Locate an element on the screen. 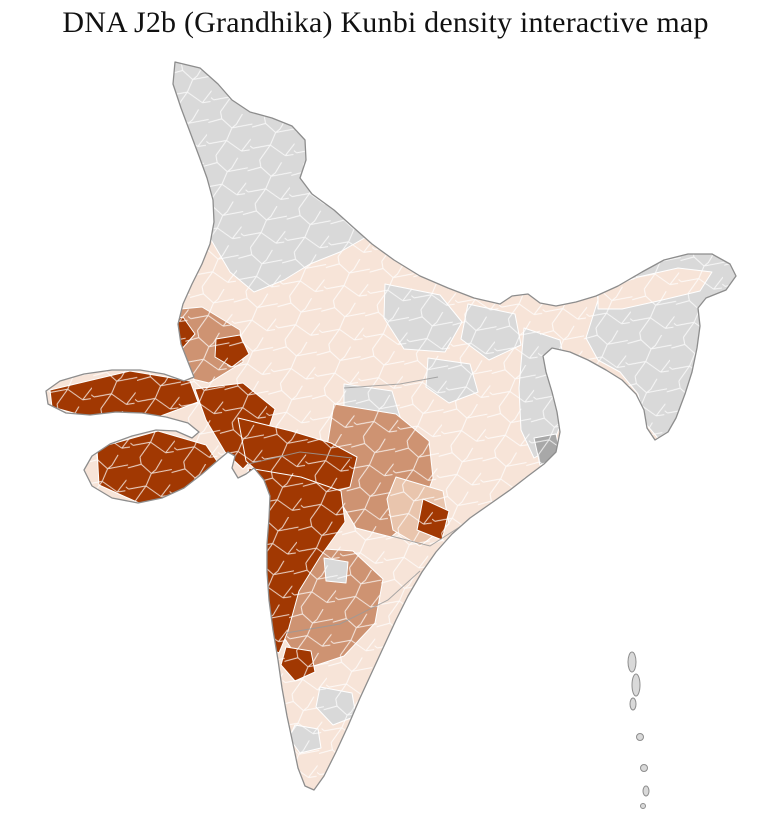 Image resolution: width=771 pixels, height=814 pixels. region-manipur-pocket is located at coordinates (695, 406).